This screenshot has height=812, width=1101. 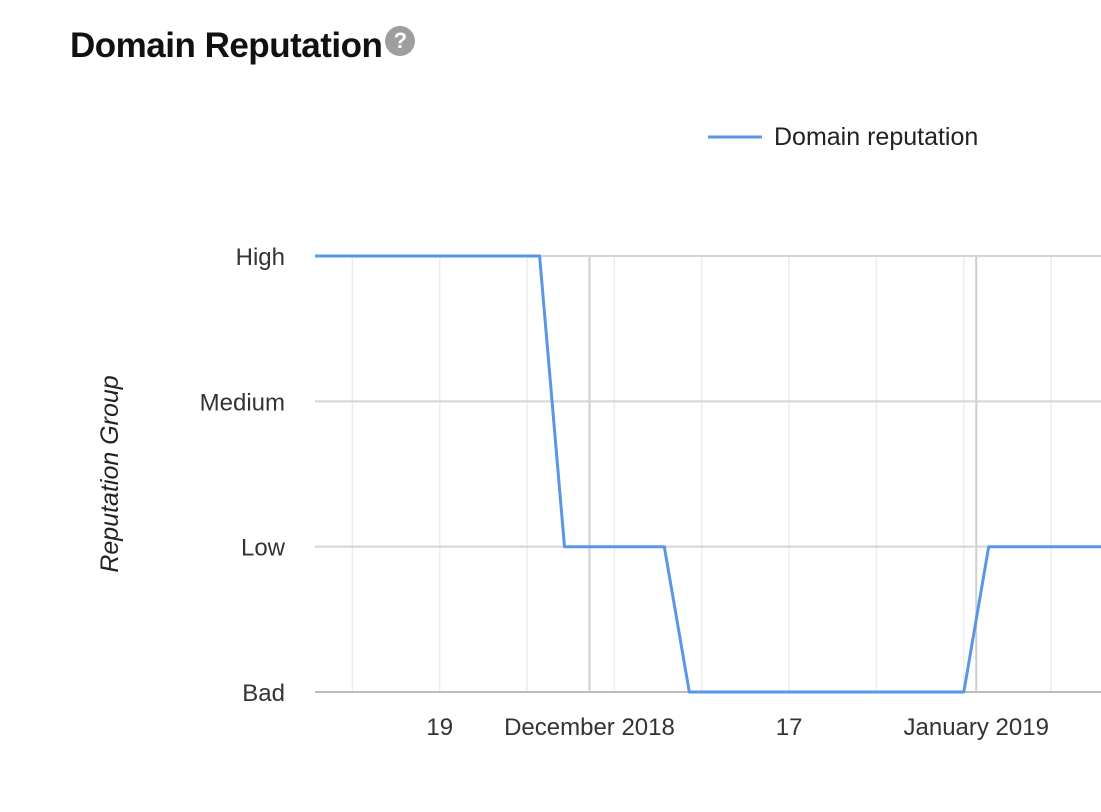 I want to click on y-tick-label: Medium, so click(x=242, y=402).